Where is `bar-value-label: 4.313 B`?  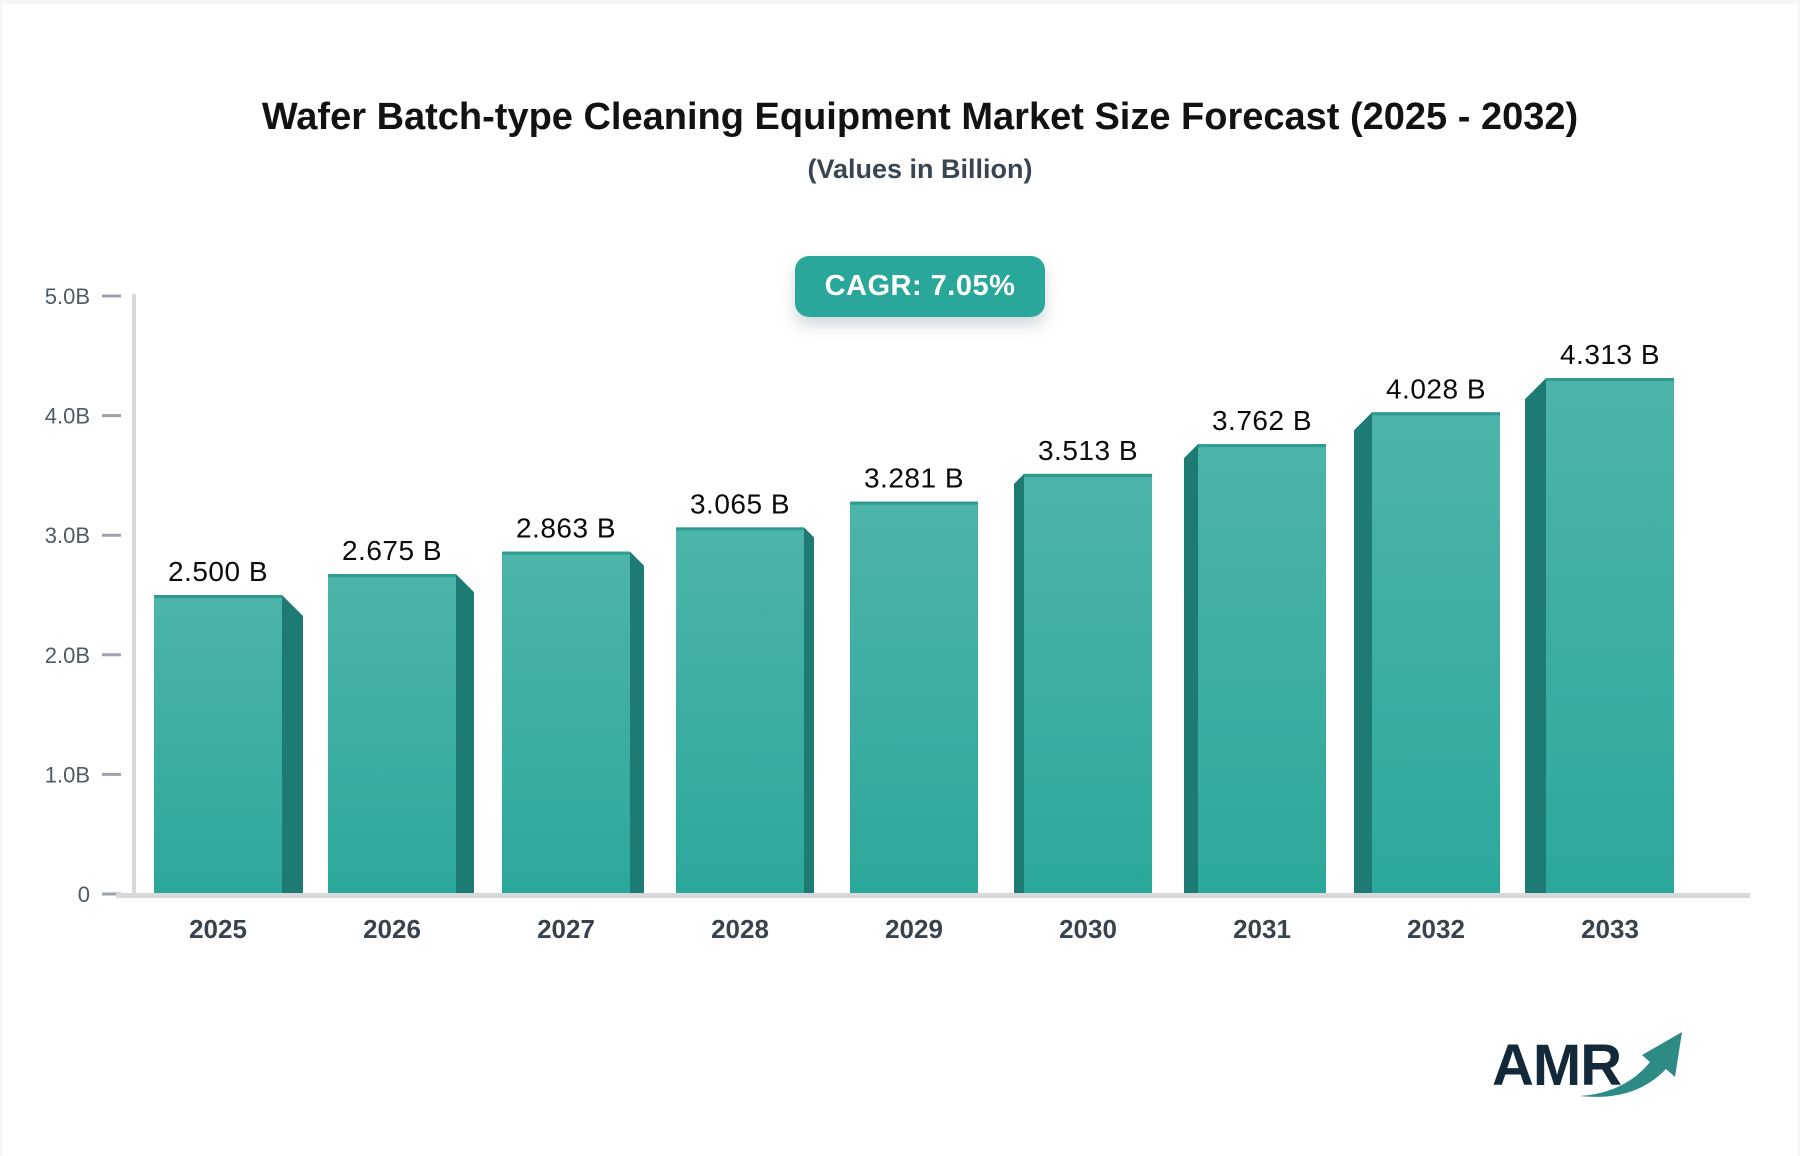
bar-value-label: 4.313 B is located at coordinates (1610, 354).